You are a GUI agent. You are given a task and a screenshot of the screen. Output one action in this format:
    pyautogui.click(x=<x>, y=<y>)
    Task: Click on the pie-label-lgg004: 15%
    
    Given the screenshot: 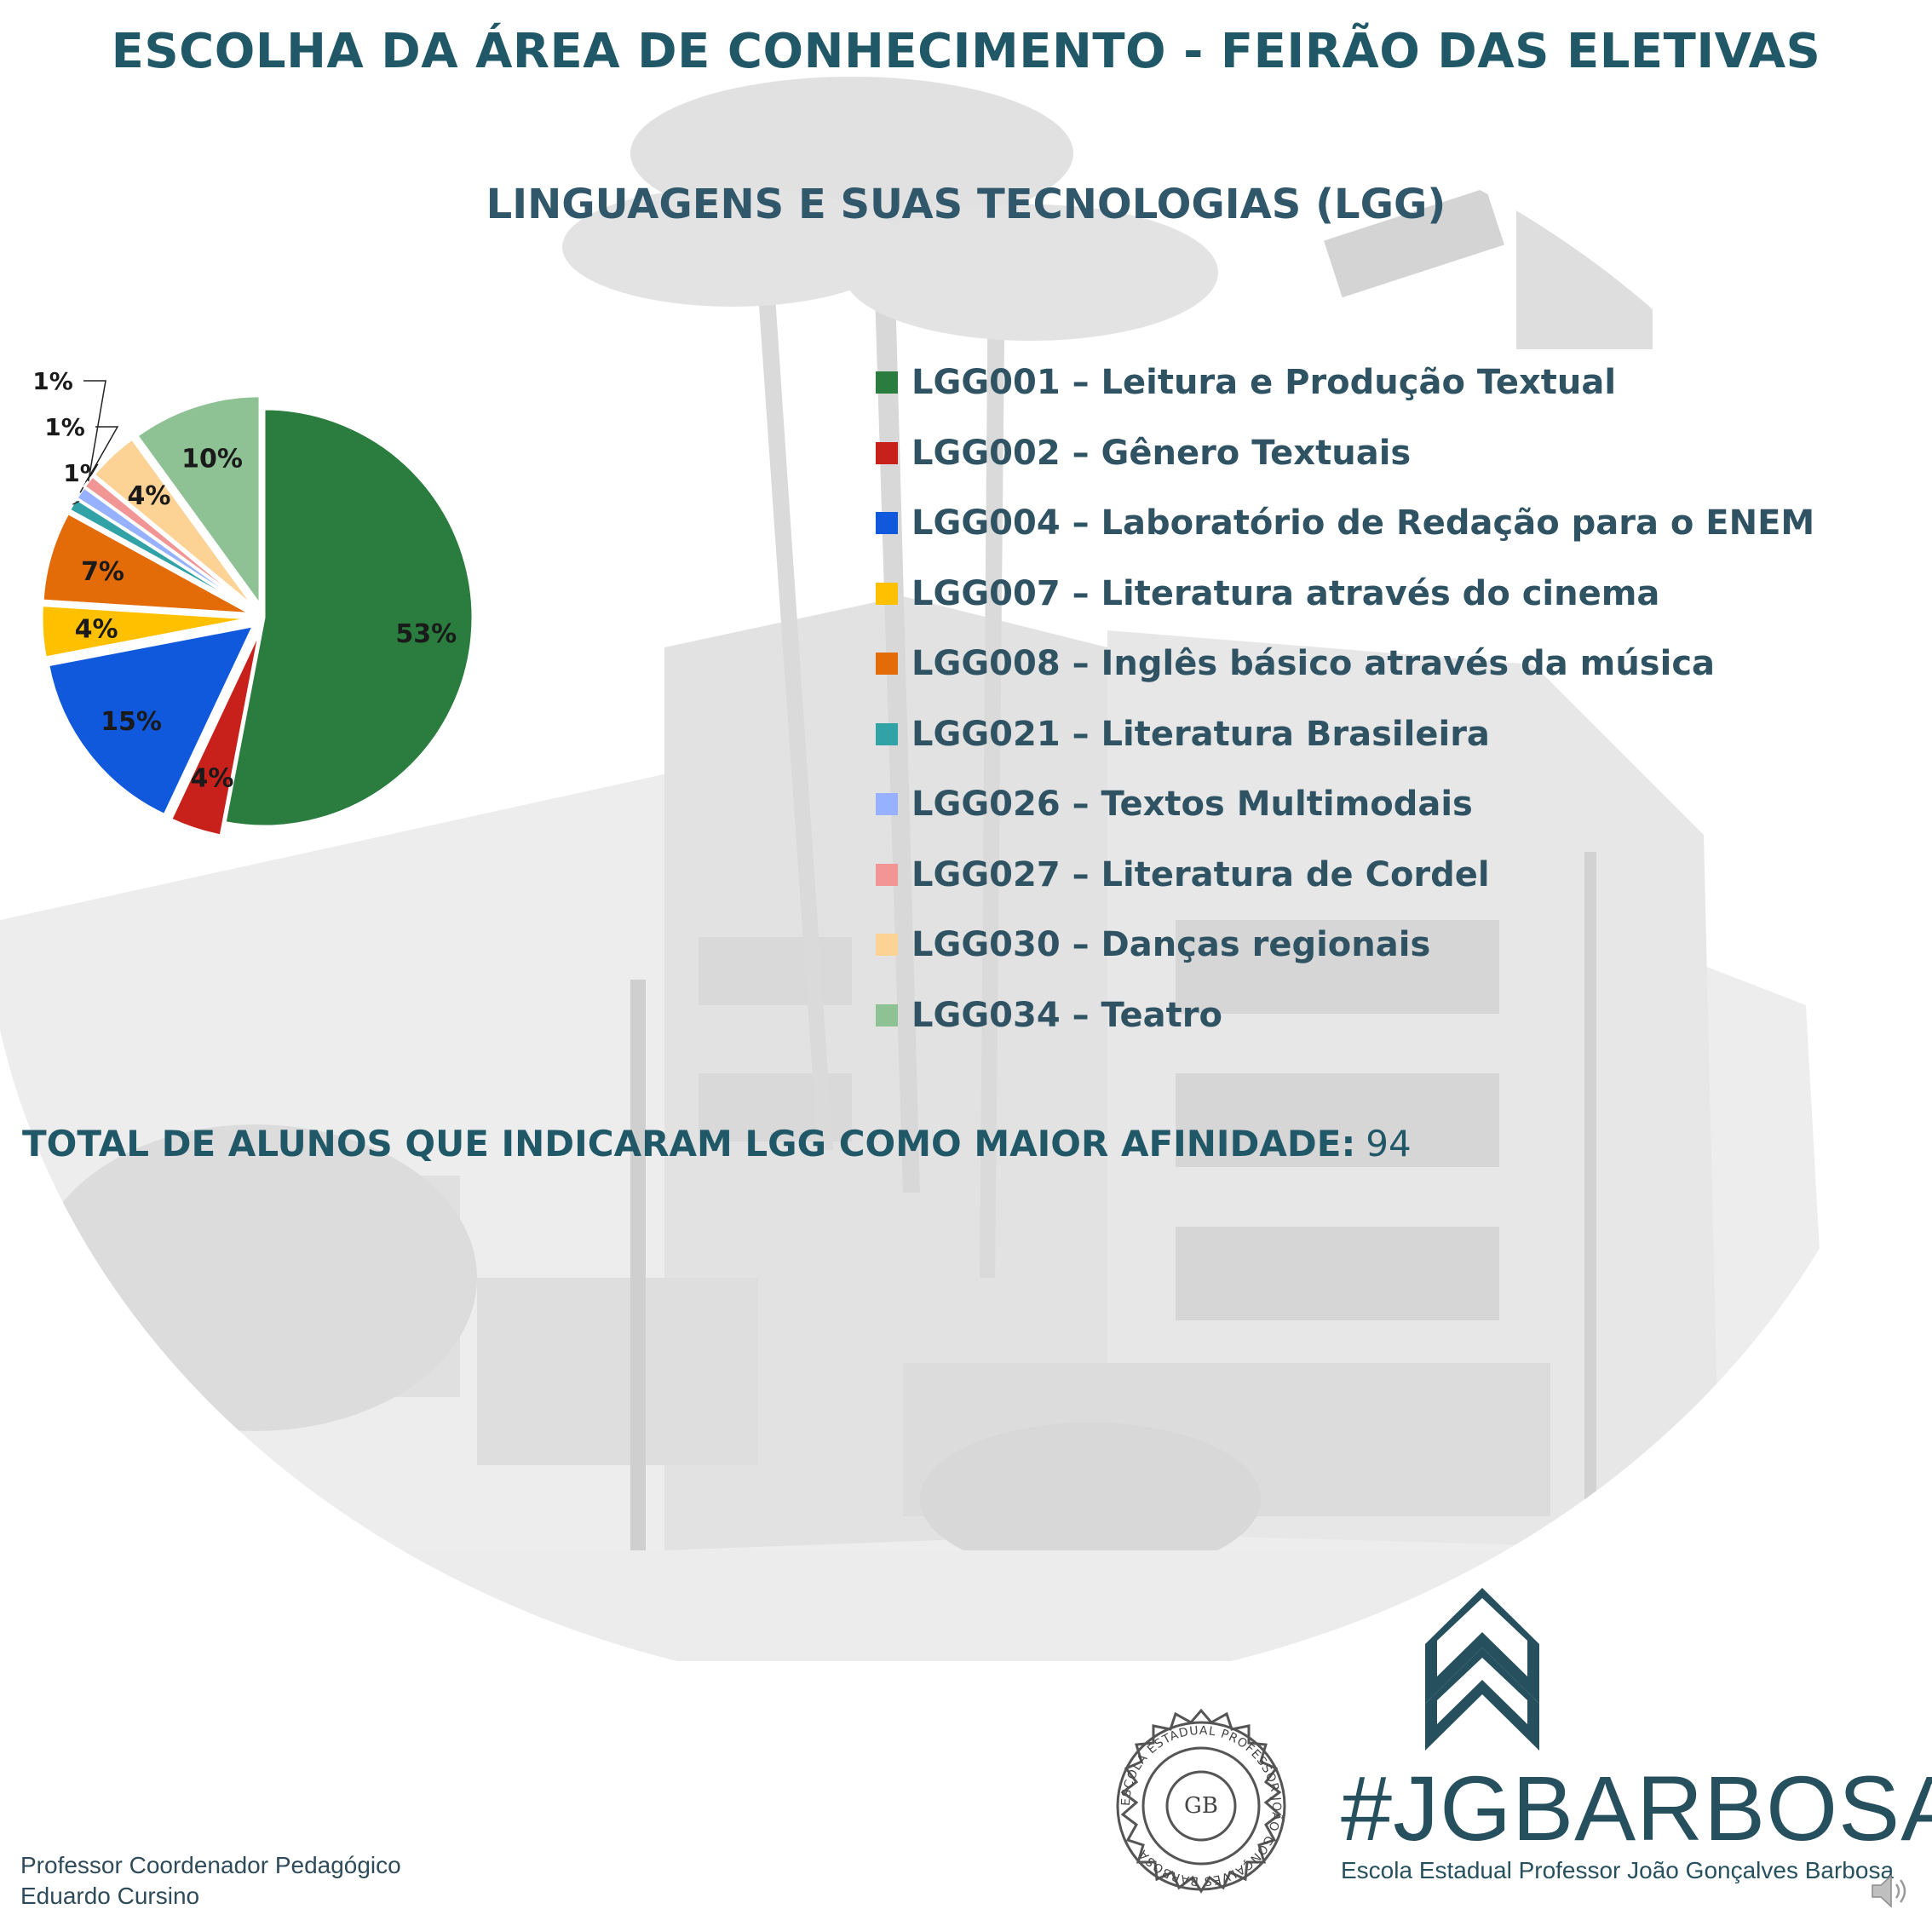 What is the action you would take?
    pyautogui.click(x=131, y=722)
    